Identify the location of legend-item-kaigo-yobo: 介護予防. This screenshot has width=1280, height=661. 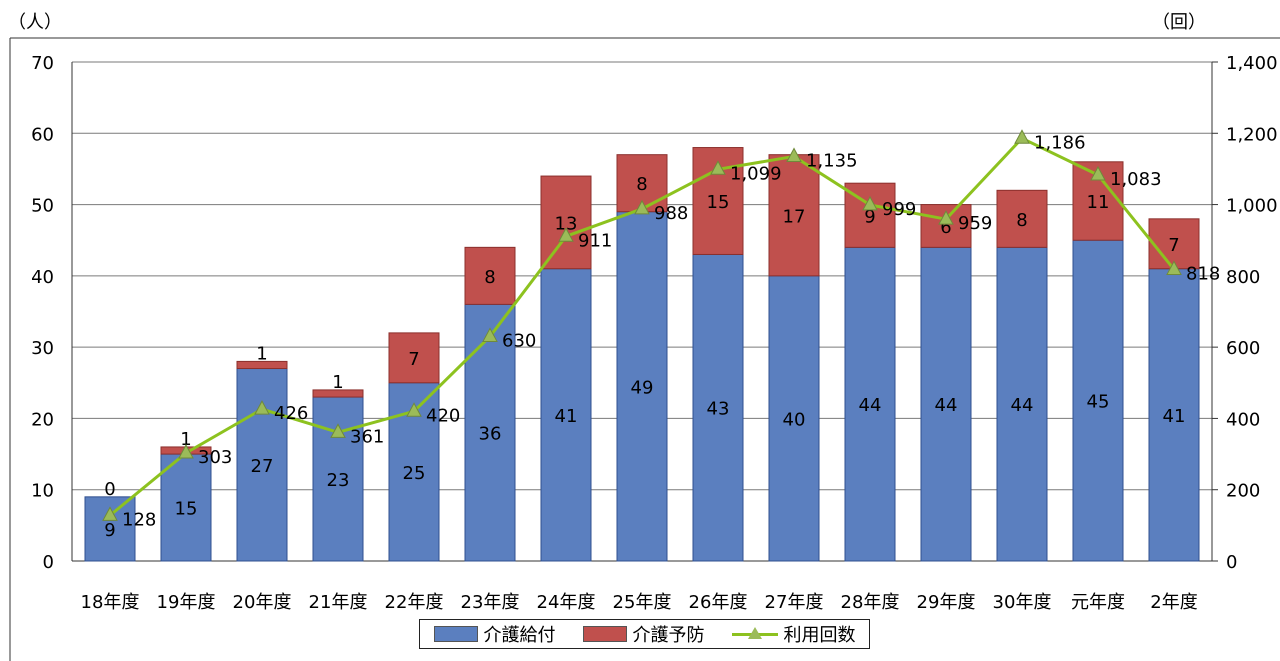
(643, 634).